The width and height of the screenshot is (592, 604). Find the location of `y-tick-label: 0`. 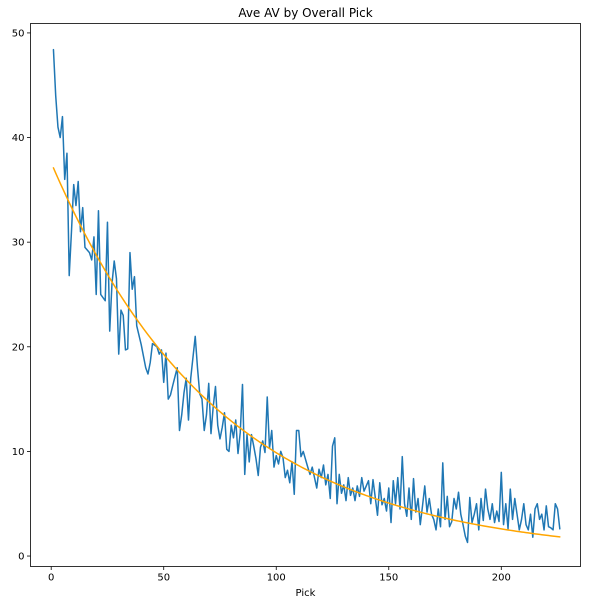

y-tick-label: 0 is located at coordinates (21, 557).